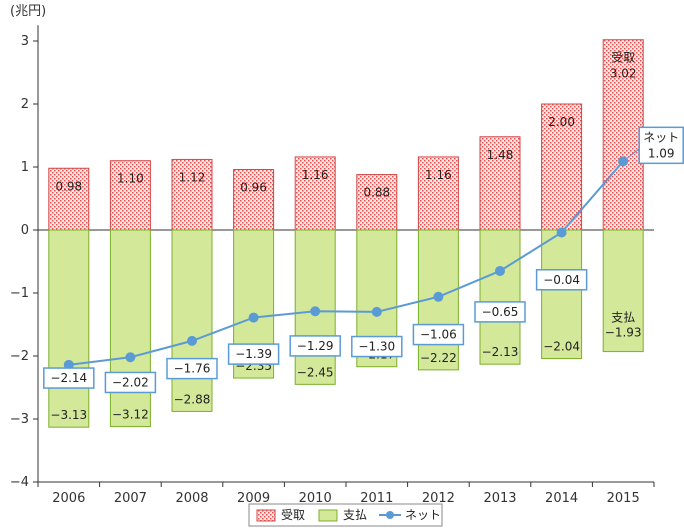 The height and width of the screenshot is (532, 684). Describe the element at coordinates (25, 167) in the screenshot. I see `y-tick-label: 1` at that location.